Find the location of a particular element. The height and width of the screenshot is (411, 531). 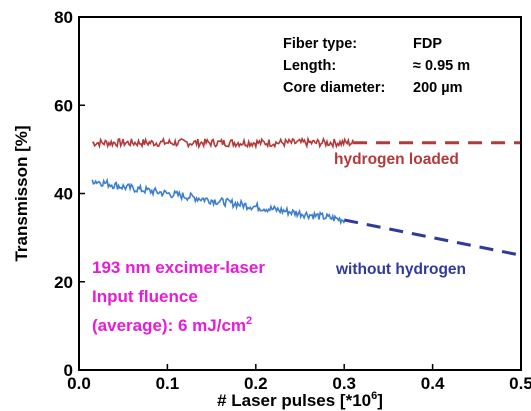

x-axis-title-superscript: 6 is located at coordinates (374, 396).